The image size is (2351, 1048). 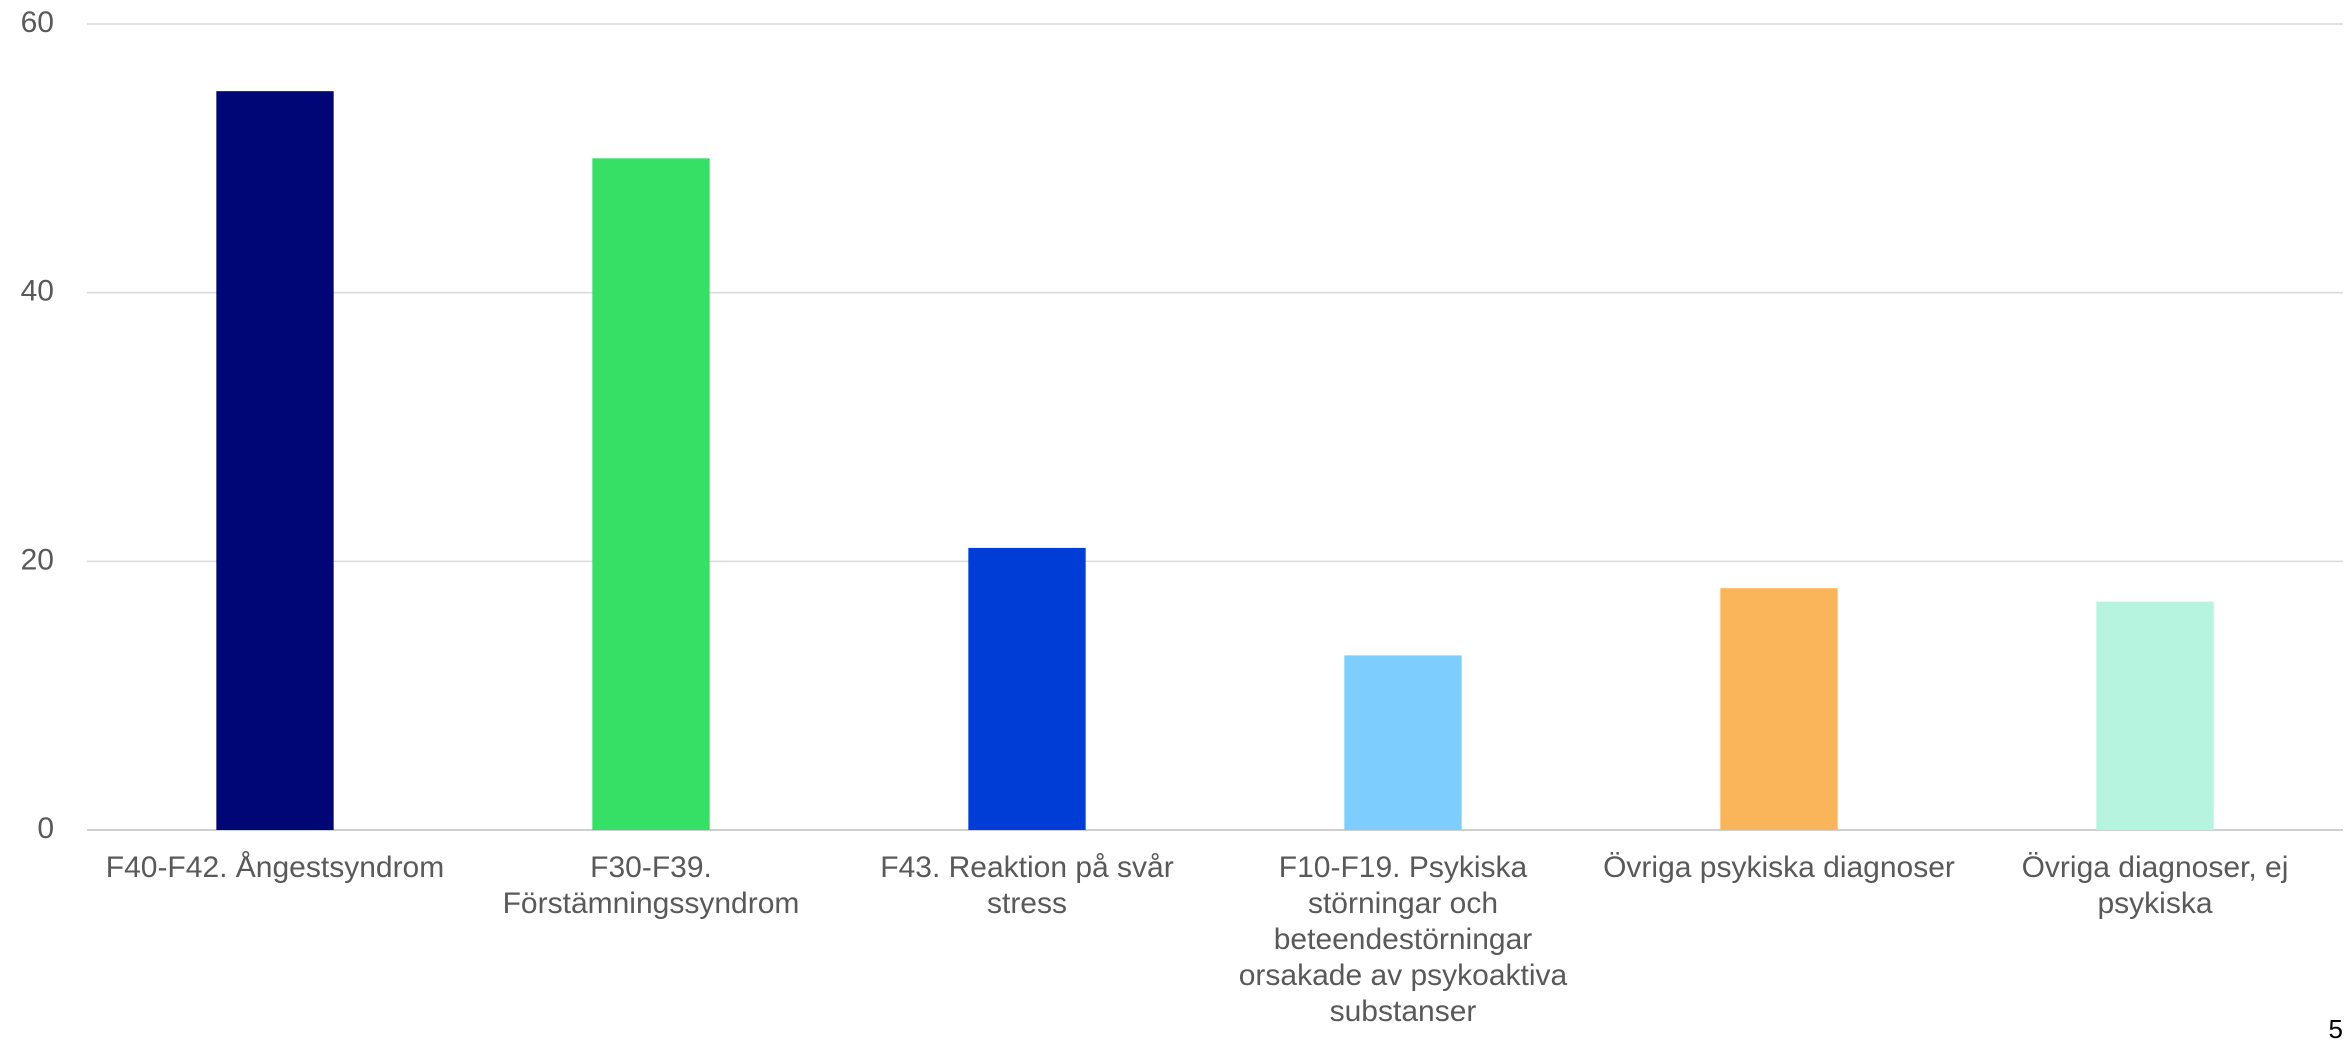 What do you see at coordinates (45, 828) in the screenshot?
I see `y-tick-label: 0` at bounding box center [45, 828].